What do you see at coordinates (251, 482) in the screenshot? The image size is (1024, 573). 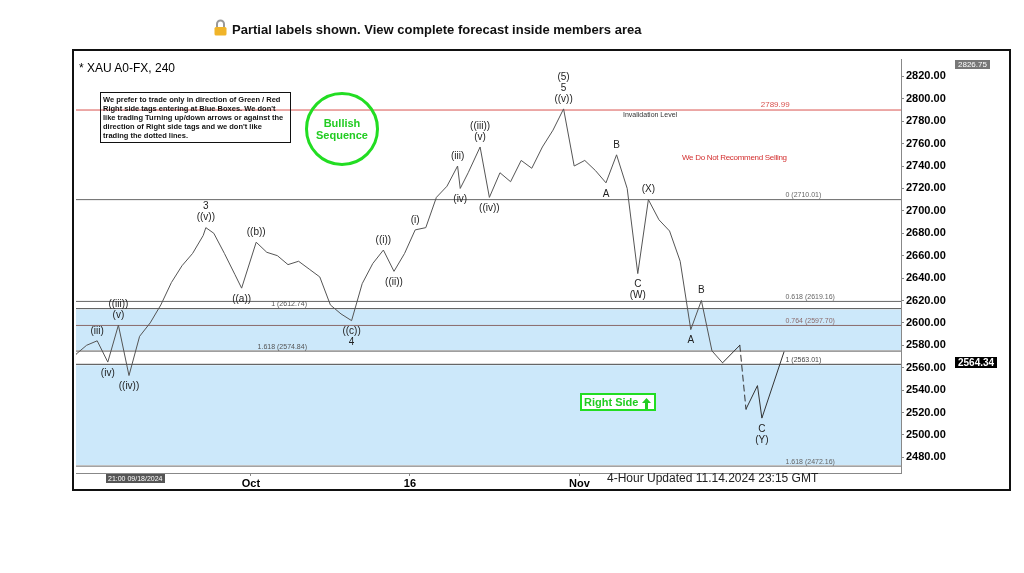 I see `x-tick-label: Oct` at bounding box center [251, 482].